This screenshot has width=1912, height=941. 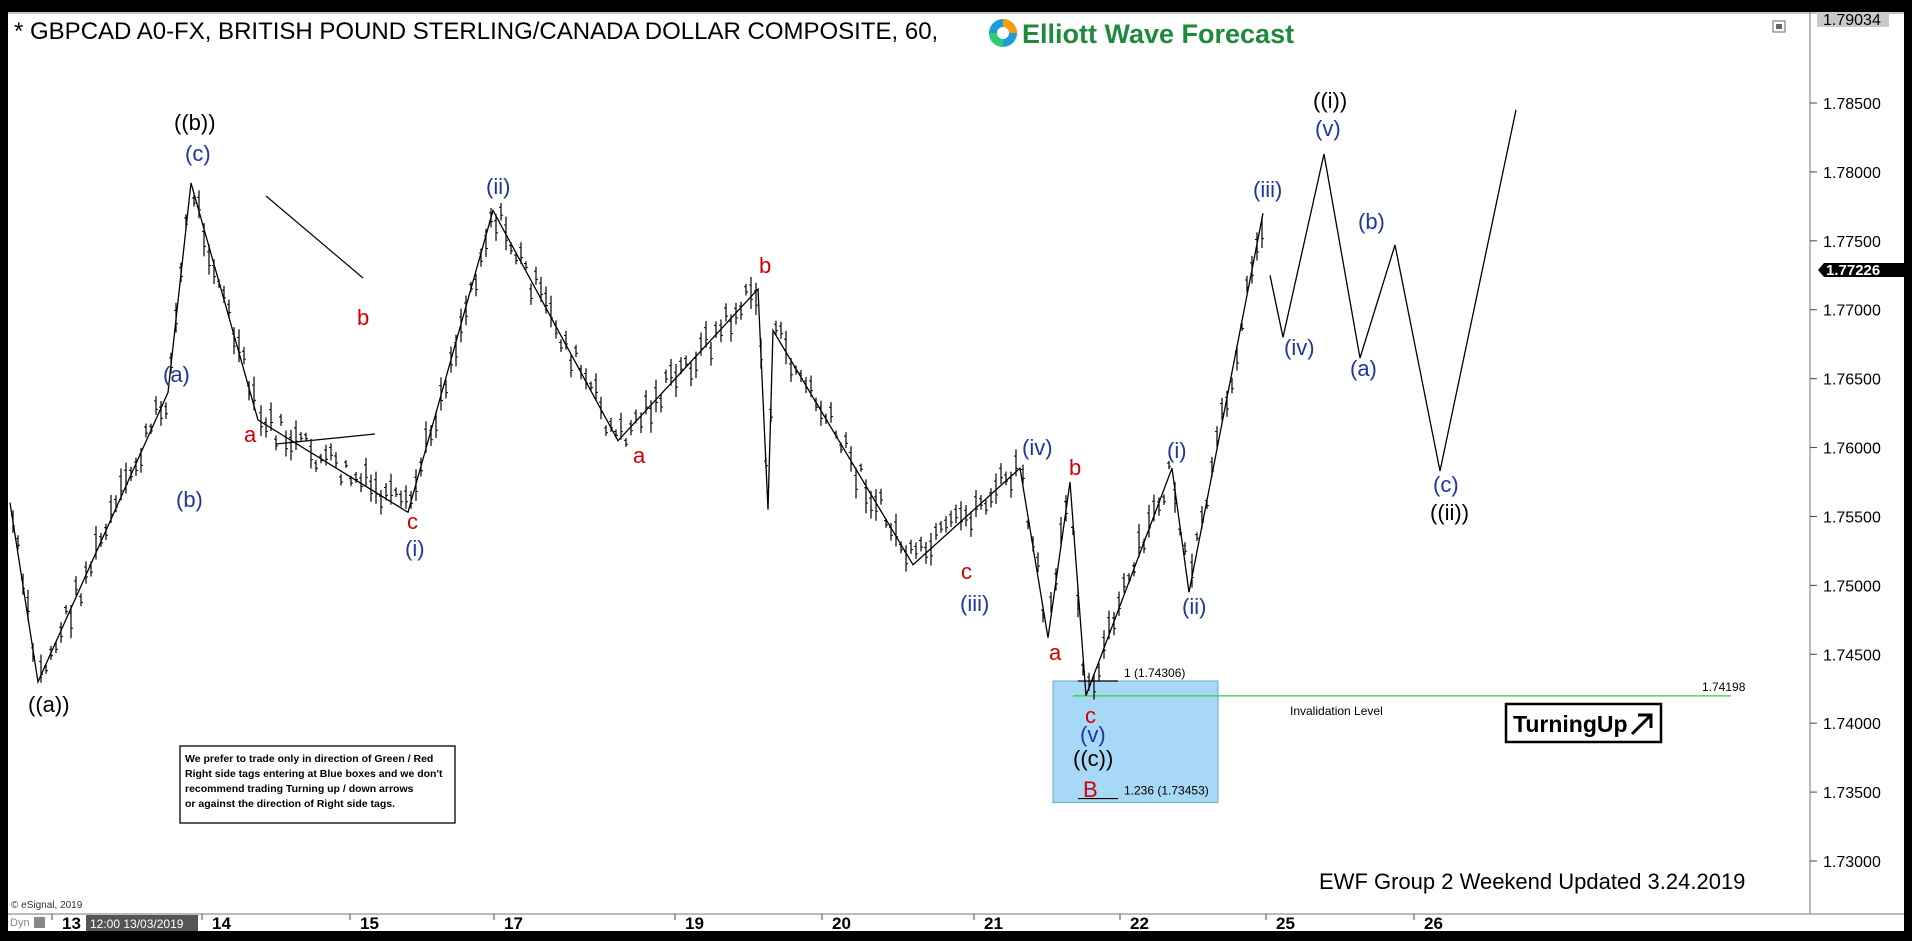 I want to click on wave-label: ((ii)), so click(x=1449, y=512).